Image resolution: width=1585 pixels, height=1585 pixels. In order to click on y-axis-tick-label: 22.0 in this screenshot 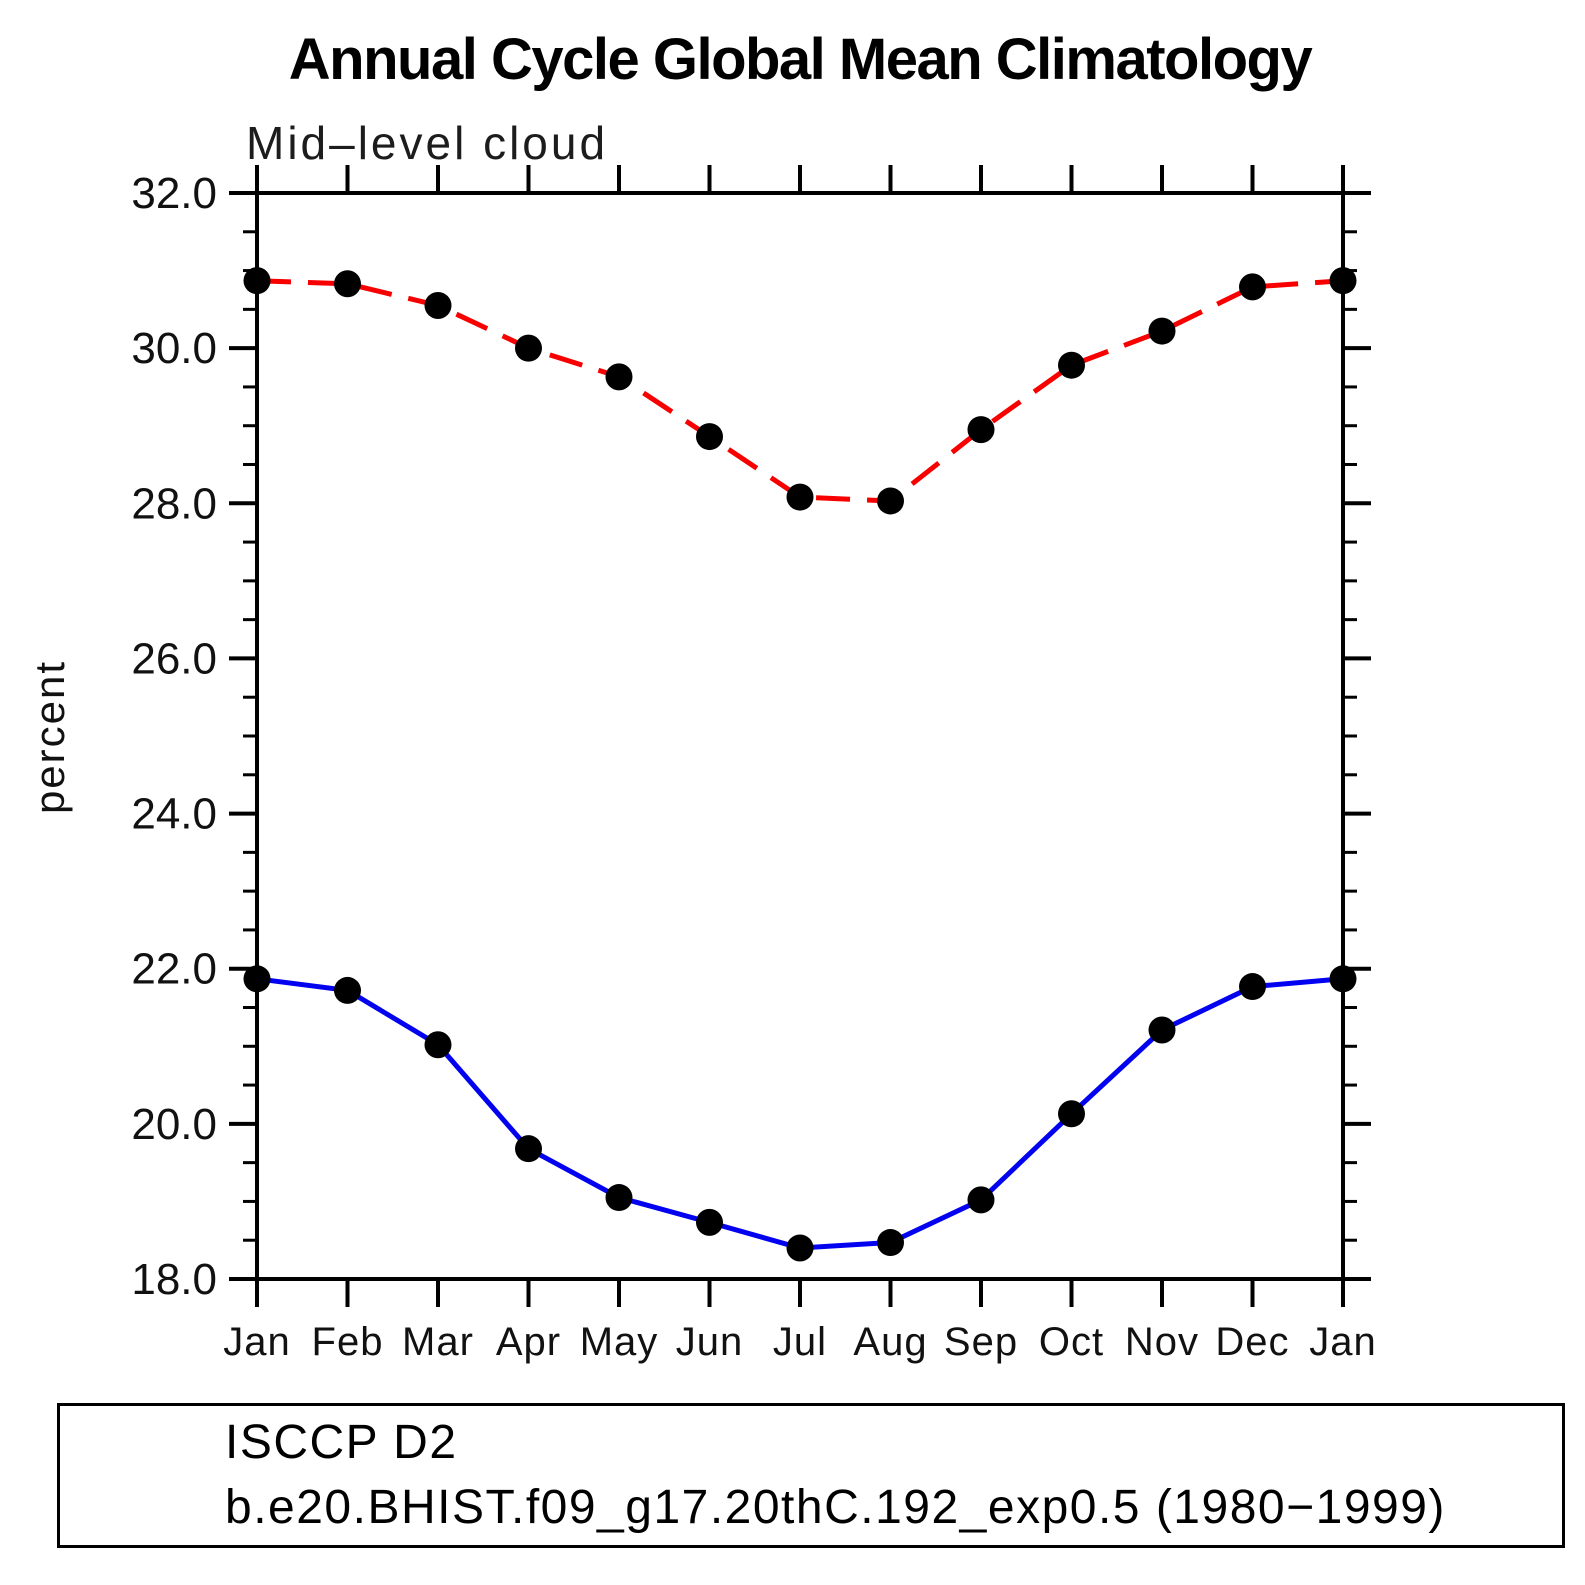, I will do `click(174, 969)`.